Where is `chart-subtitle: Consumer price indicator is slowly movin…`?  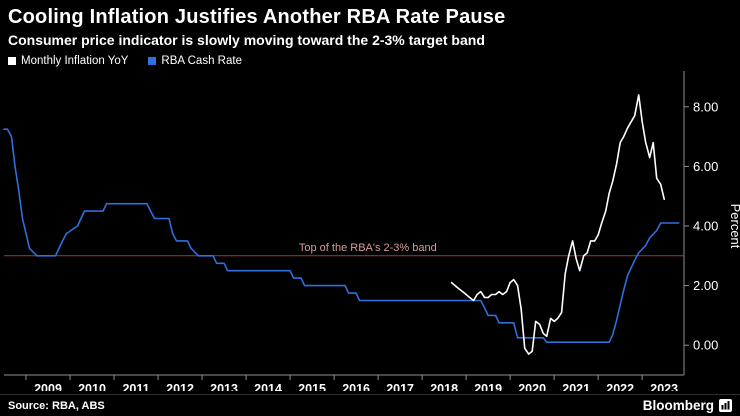 chart-subtitle: Consumer price indicator is slowly movin… is located at coordinates (246, 40).